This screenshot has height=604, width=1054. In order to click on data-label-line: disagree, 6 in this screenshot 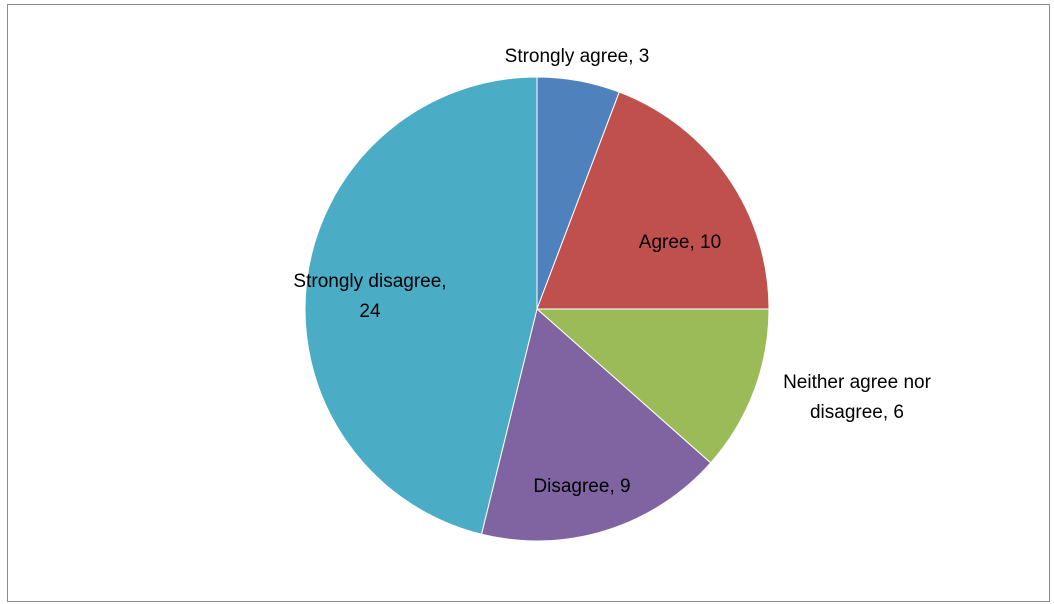, I will do `click(857, 412)`.